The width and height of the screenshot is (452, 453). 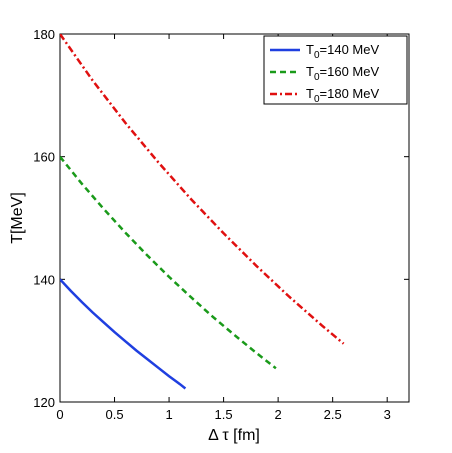 What do you see at coordinates (44, 279) in the screenshot?
I see `y-tick-label: 140` at bounding box center [44, 279].